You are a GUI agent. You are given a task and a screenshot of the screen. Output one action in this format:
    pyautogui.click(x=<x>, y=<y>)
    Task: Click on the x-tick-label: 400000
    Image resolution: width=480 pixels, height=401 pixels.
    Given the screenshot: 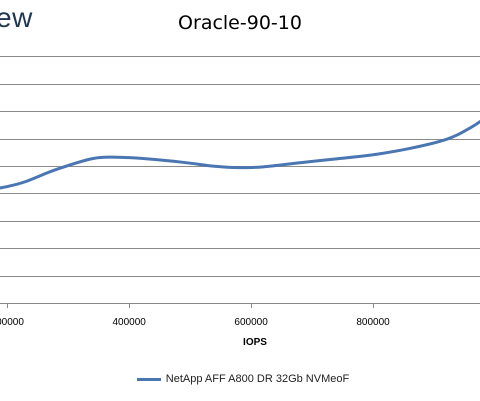 What is the action you would take?
    pyautogui.click(x=129, y=322)
    